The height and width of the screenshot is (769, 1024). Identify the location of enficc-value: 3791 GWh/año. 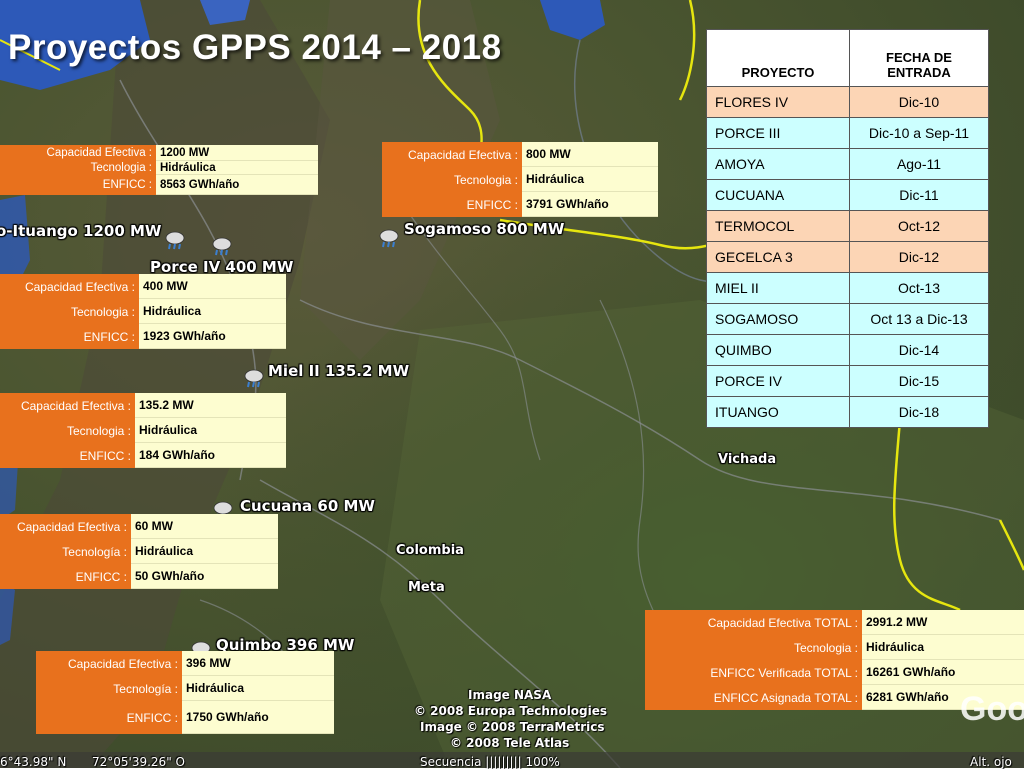
(590, 204).